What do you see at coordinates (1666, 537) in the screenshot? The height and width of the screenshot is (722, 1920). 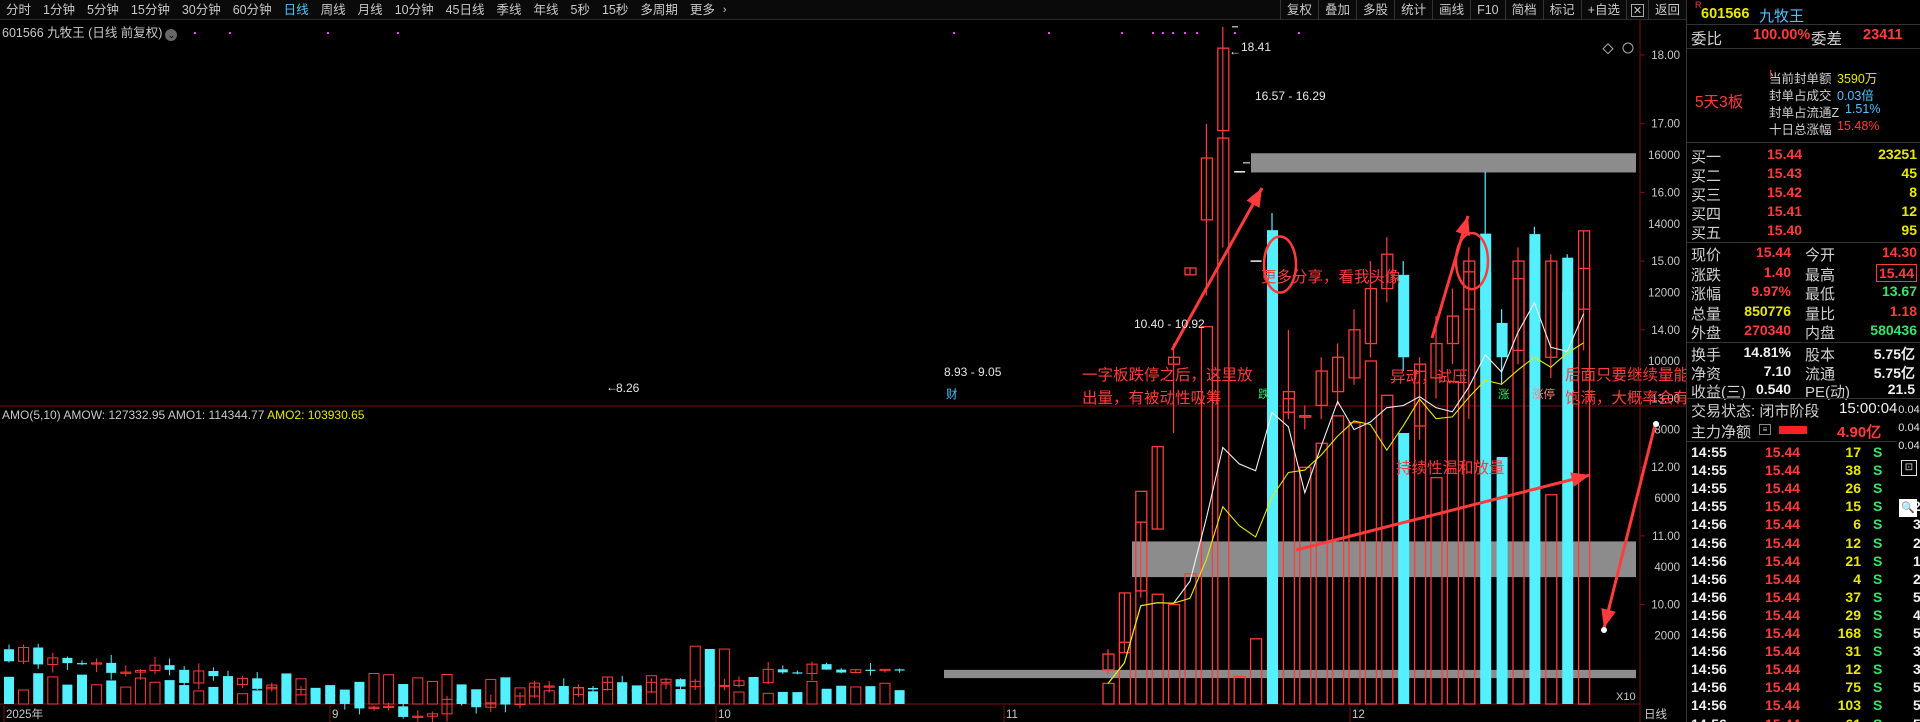 I see `price-tick: 11.00` at bounding box center [1666, 537].